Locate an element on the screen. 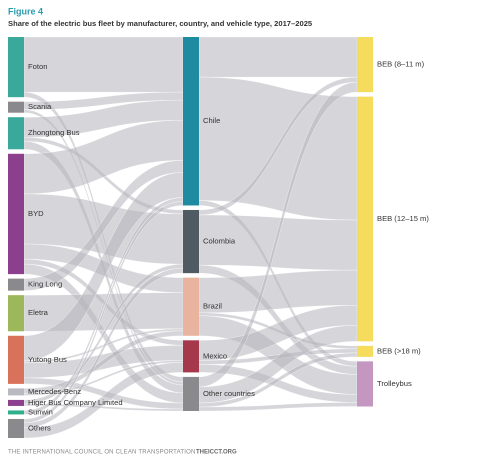 The width and height of the screenshot is (500, 462). node-label: Yutong Bus is located at coordinates (47, 359).